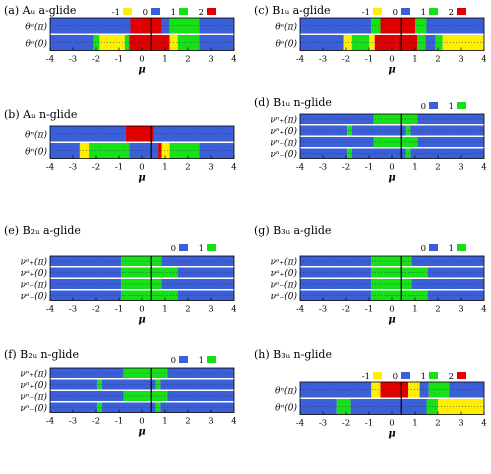  What do you see at coordinates (34, 273) in the screenshot?
I see `row-label: νᵃ₊(0)` at bounding box center [34, 273].